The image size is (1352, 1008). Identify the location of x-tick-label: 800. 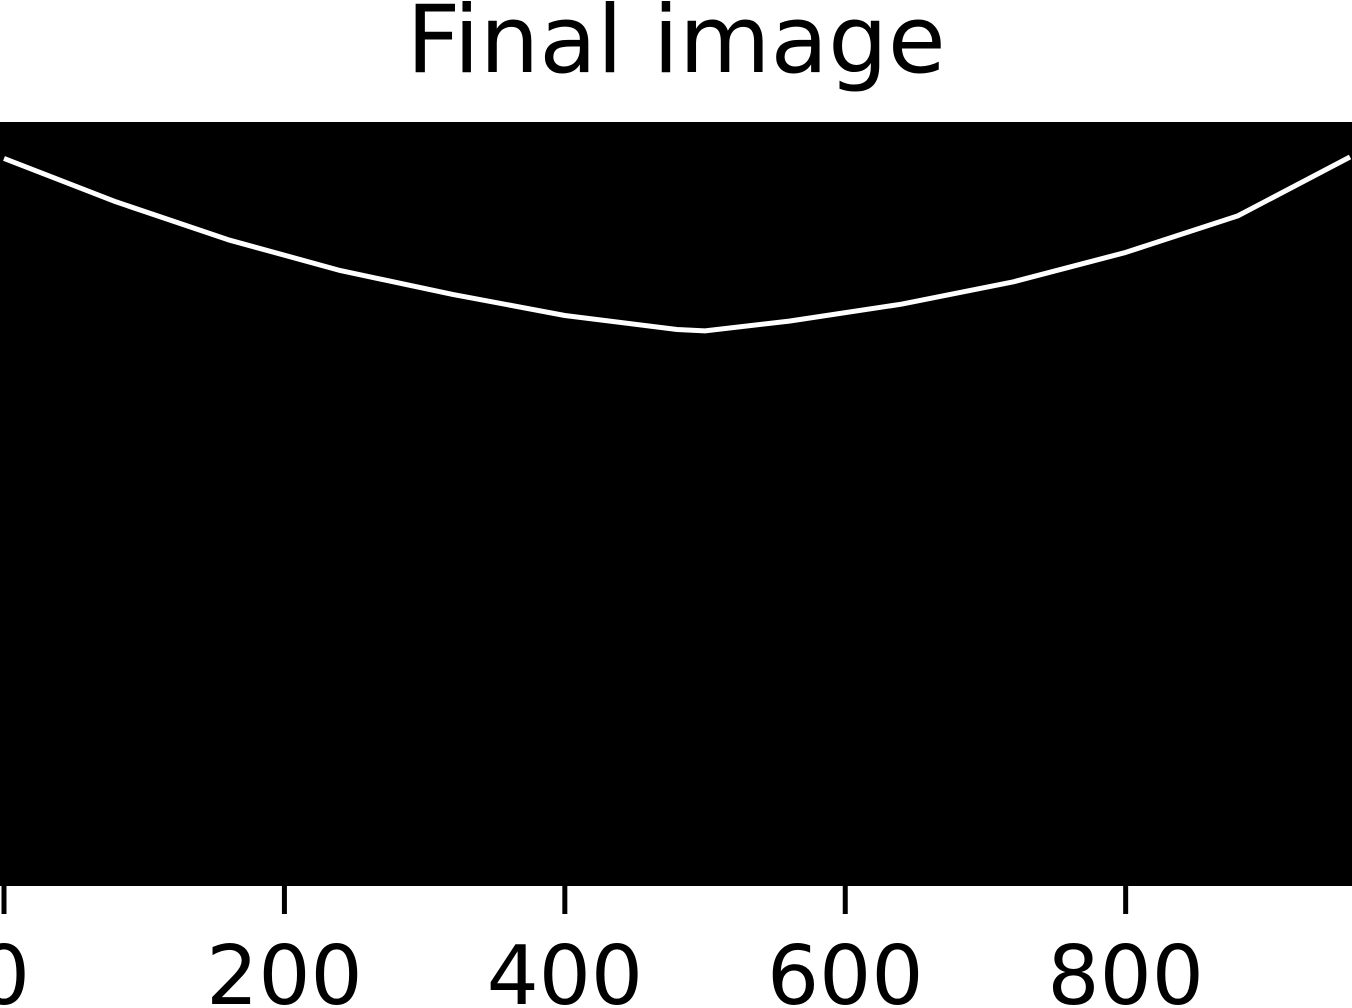
(1125, 968).